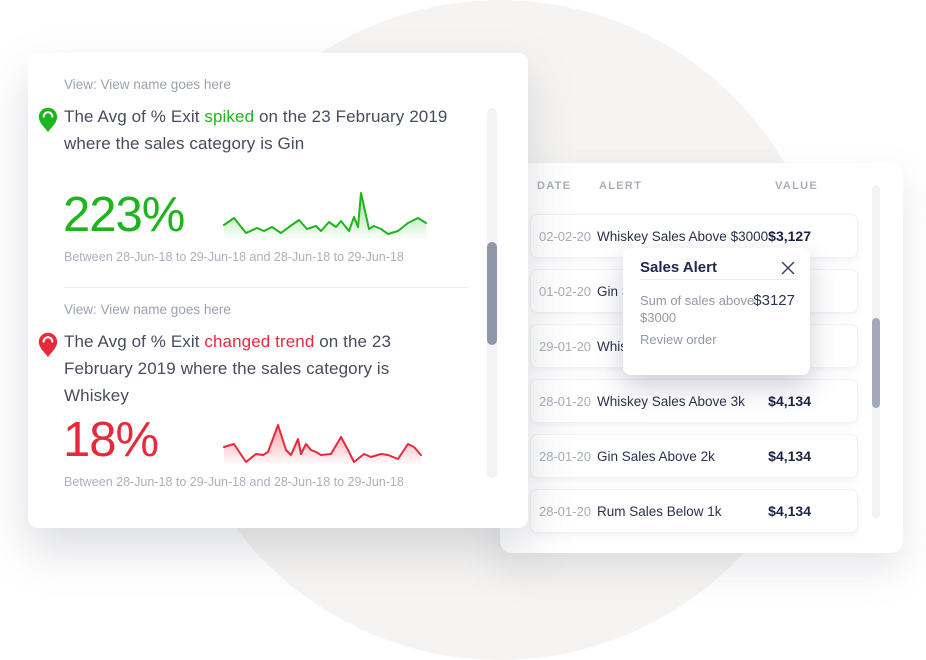  Describe the element at coordinates (124, 215) in the screenshot. I see `signal-metric: 223%` at that location.